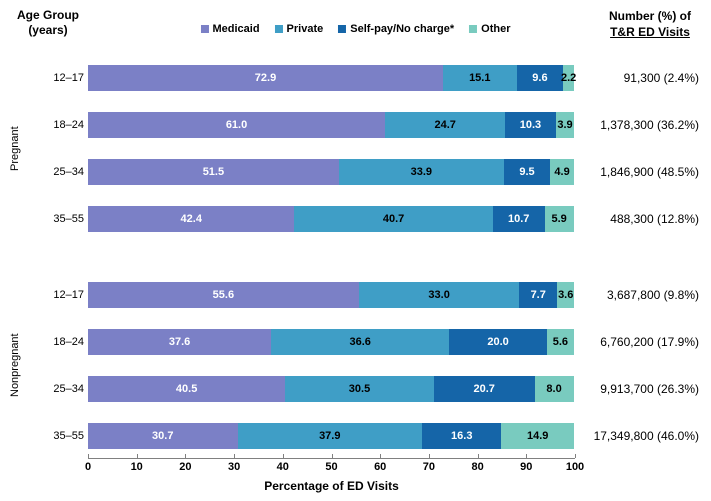 Image resolution: width=711 pixels, height=501 pixels. I want to click on legend-label: Private, so click(305, 29).